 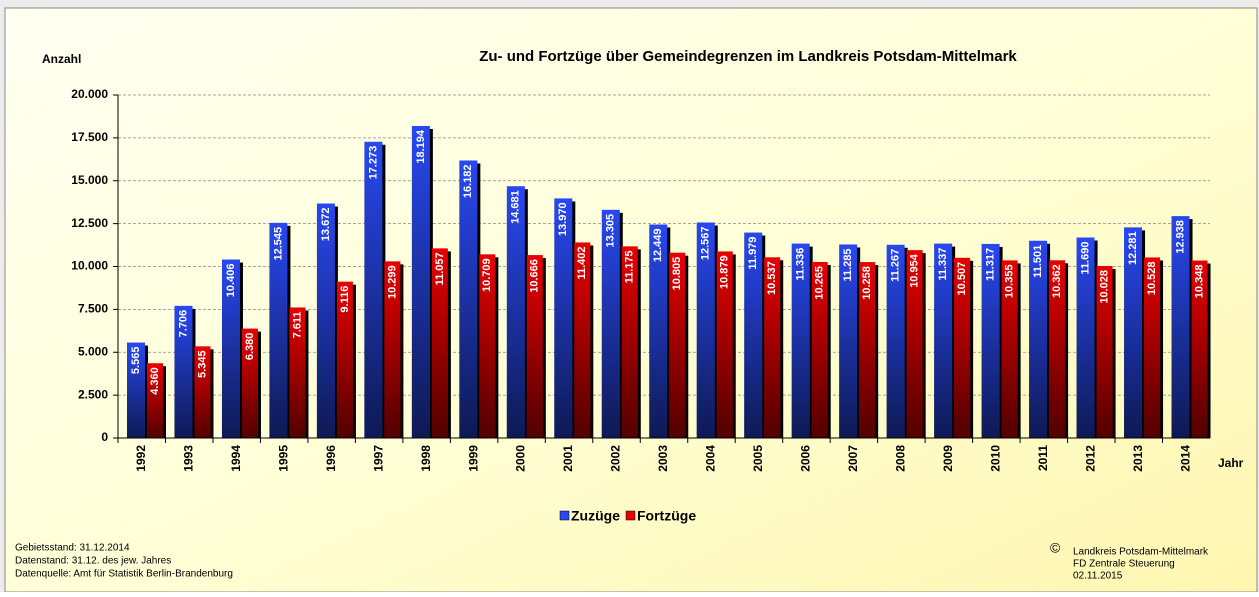 I want to click on x-tick-label: 2014, so click(x=1185, y=458).